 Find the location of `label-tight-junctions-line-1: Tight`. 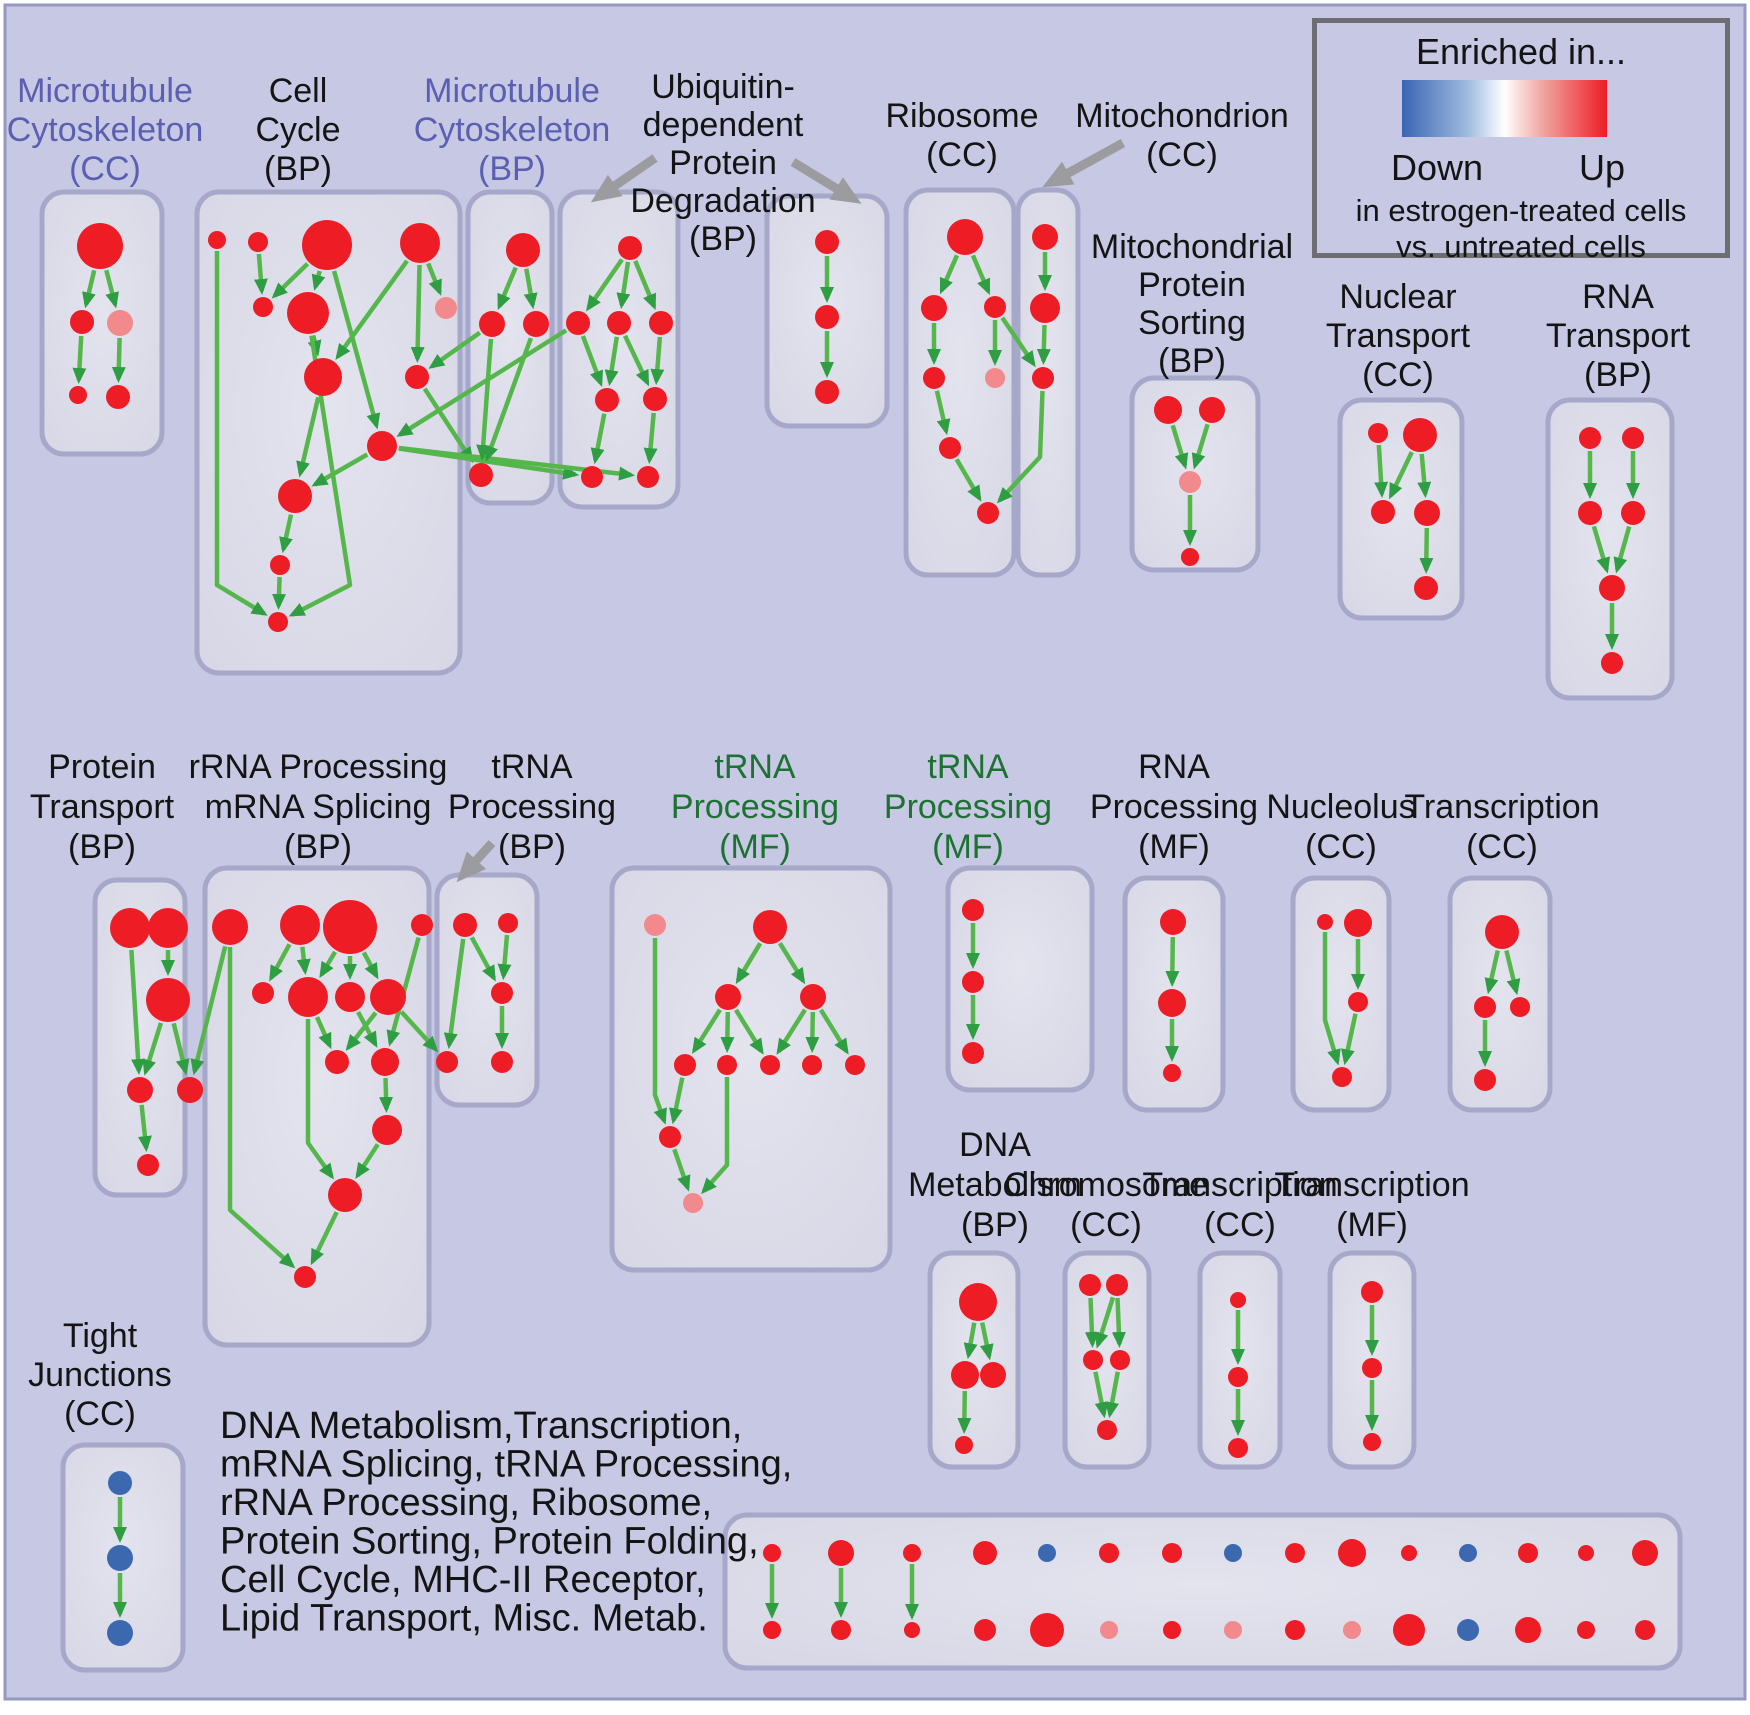

label-tight-junctions-line-1: Tight is located at coordinates (100, 1336).